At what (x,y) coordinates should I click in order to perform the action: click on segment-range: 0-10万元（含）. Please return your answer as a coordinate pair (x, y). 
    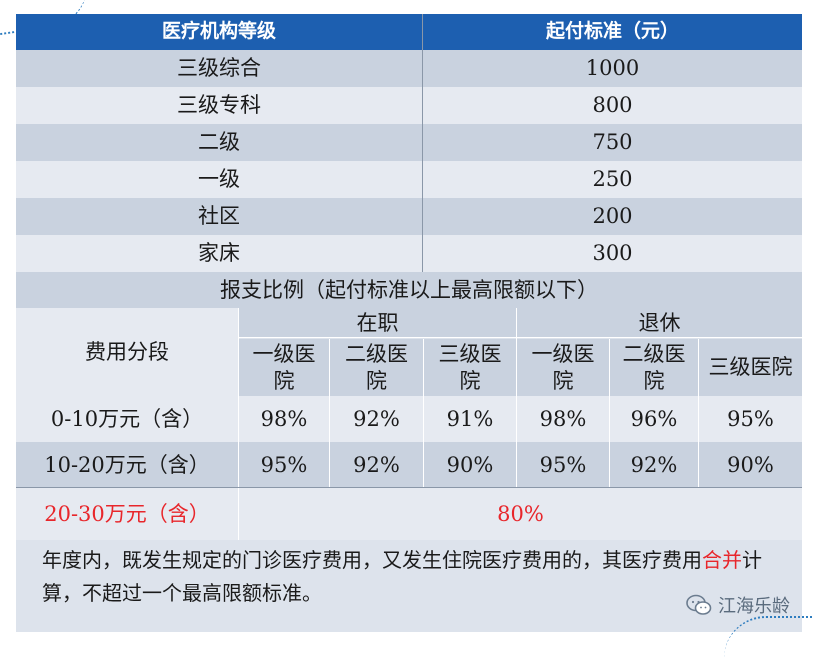
    Looking at the image, I should click on (127, 419).